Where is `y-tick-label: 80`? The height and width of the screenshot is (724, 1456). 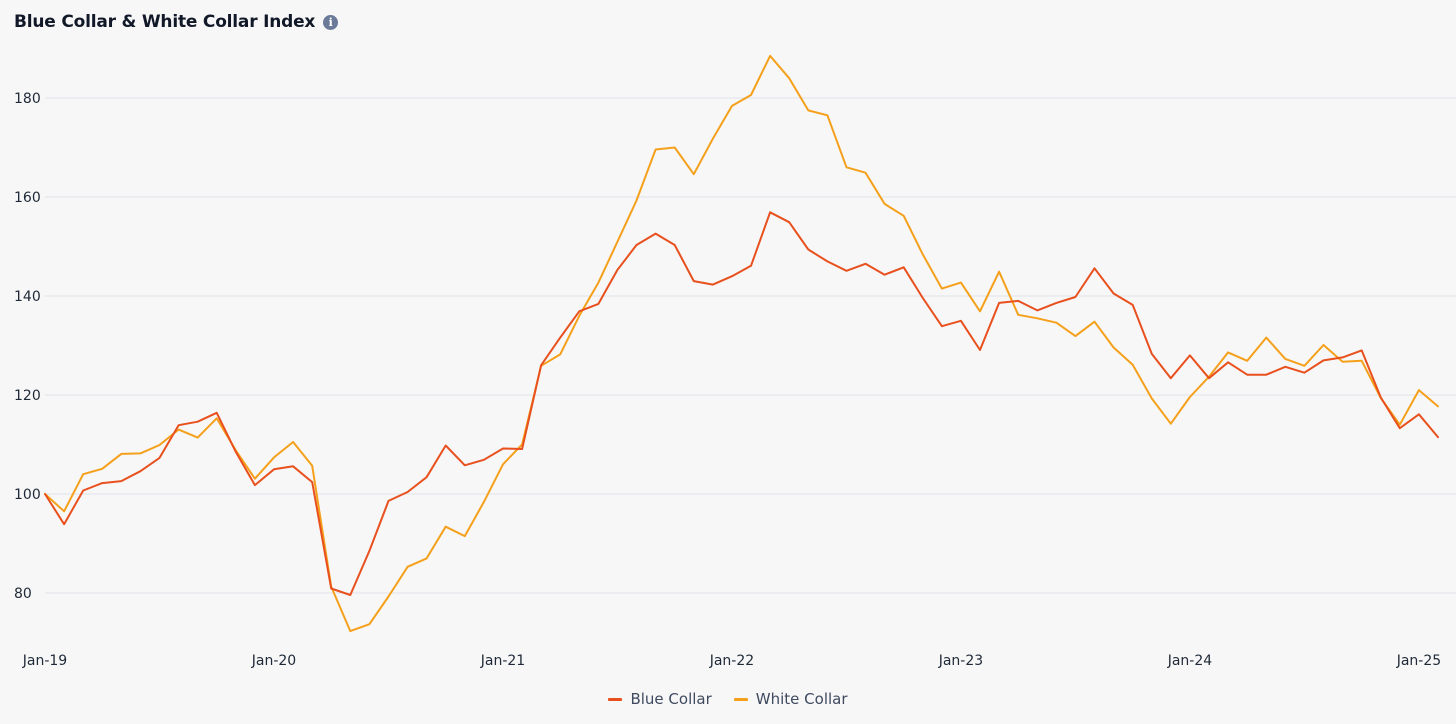 y-tick-label: 80 is located at coordinates (23, 594).